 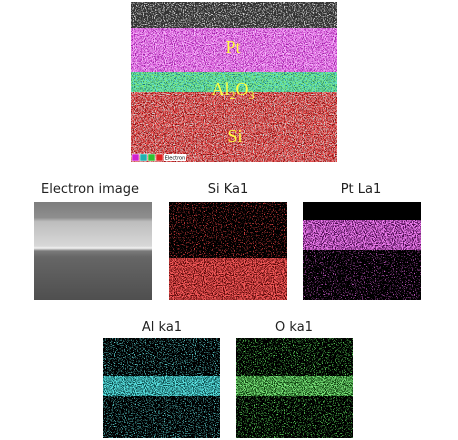 What do you see at coordinates (294, 327) in the screenshot?
I see `panel-title: O ka1` at bounding box center [294, 327].